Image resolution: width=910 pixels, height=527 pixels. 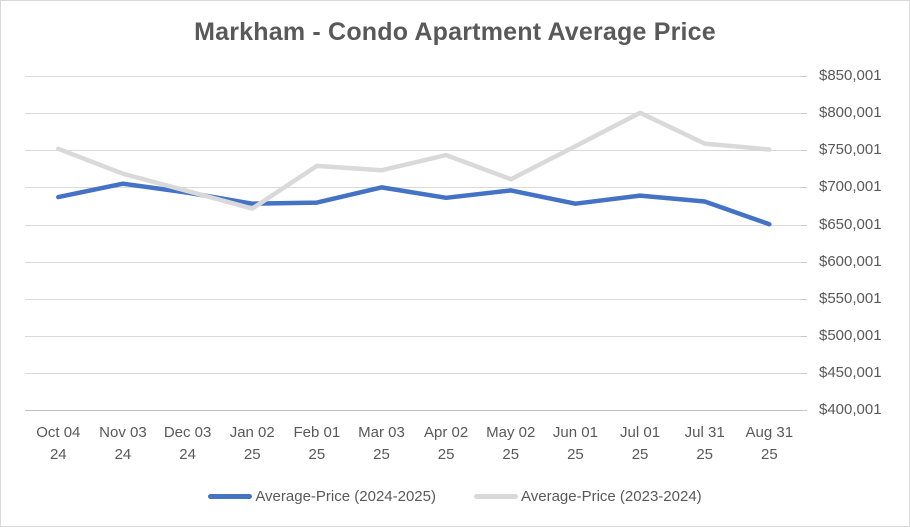 I want to click on y-axis-tick-label: $750,001, so click(x=850, y=150).